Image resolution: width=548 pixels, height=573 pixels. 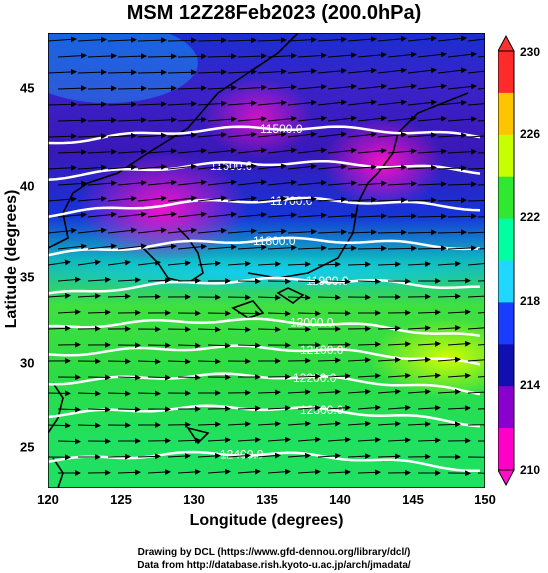 What do you see at coordinates (322, 350) in the screenshot?
I see `contour-label: 12100.0` at bounding box center [322, 350].